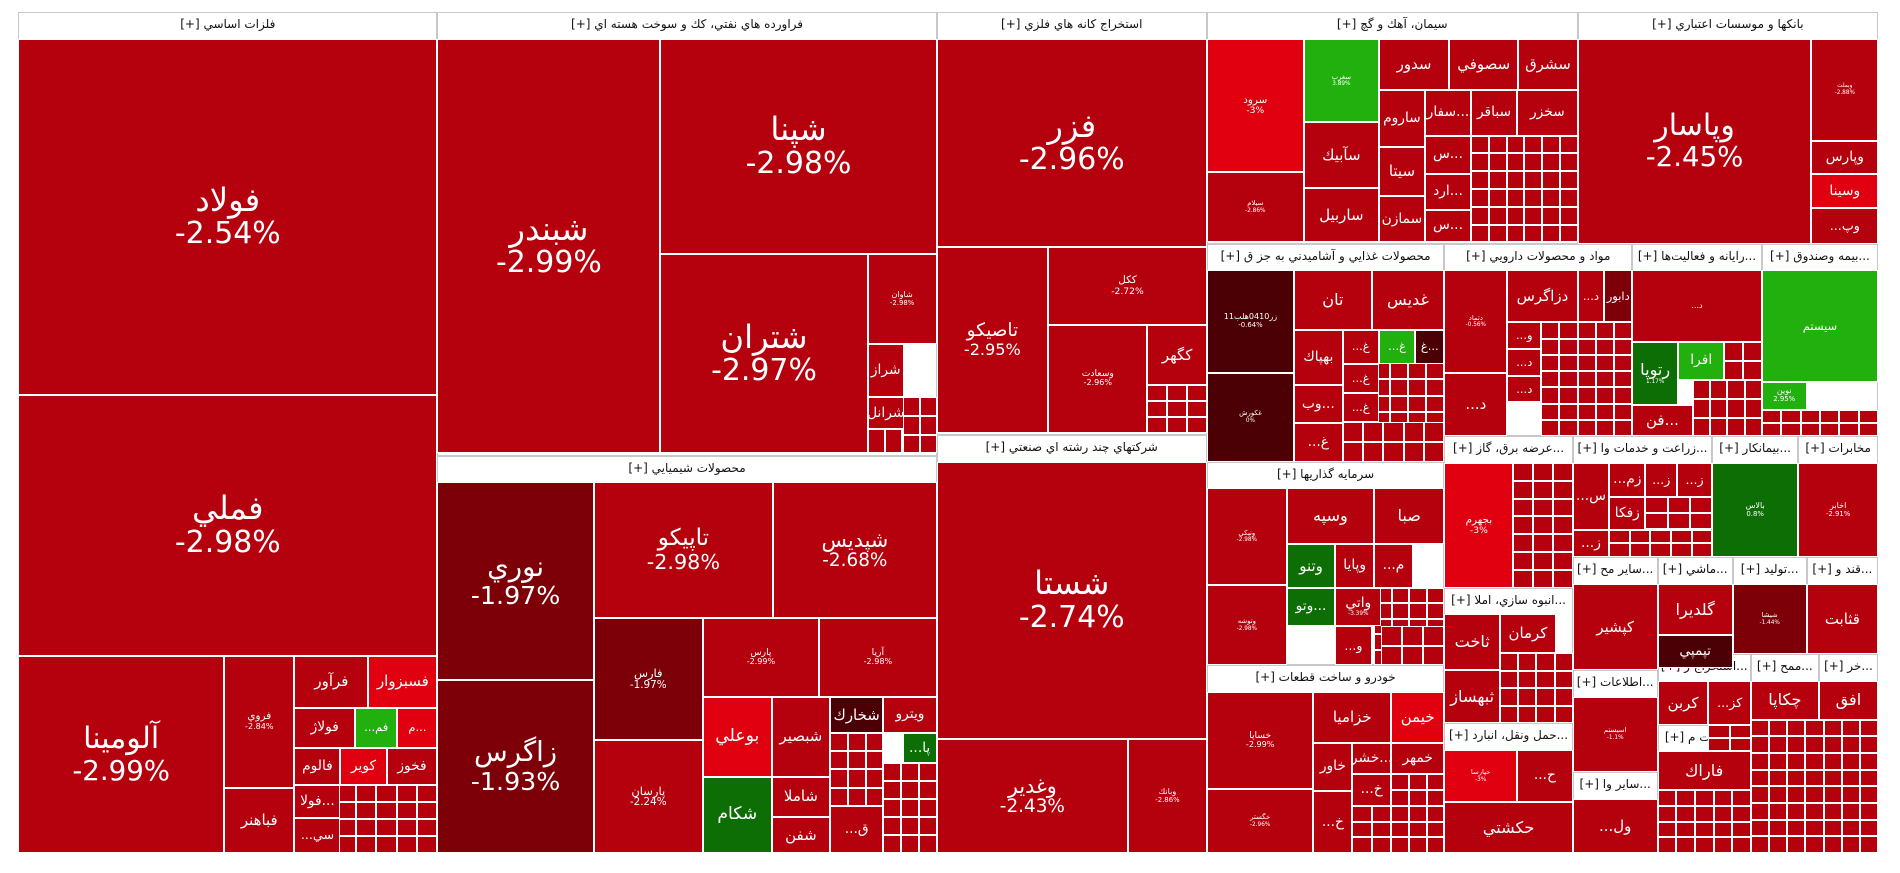 The height and width of the screenshot is (873, 1900). I want to click on stock-tile: كگهر, so click(1177, 355).